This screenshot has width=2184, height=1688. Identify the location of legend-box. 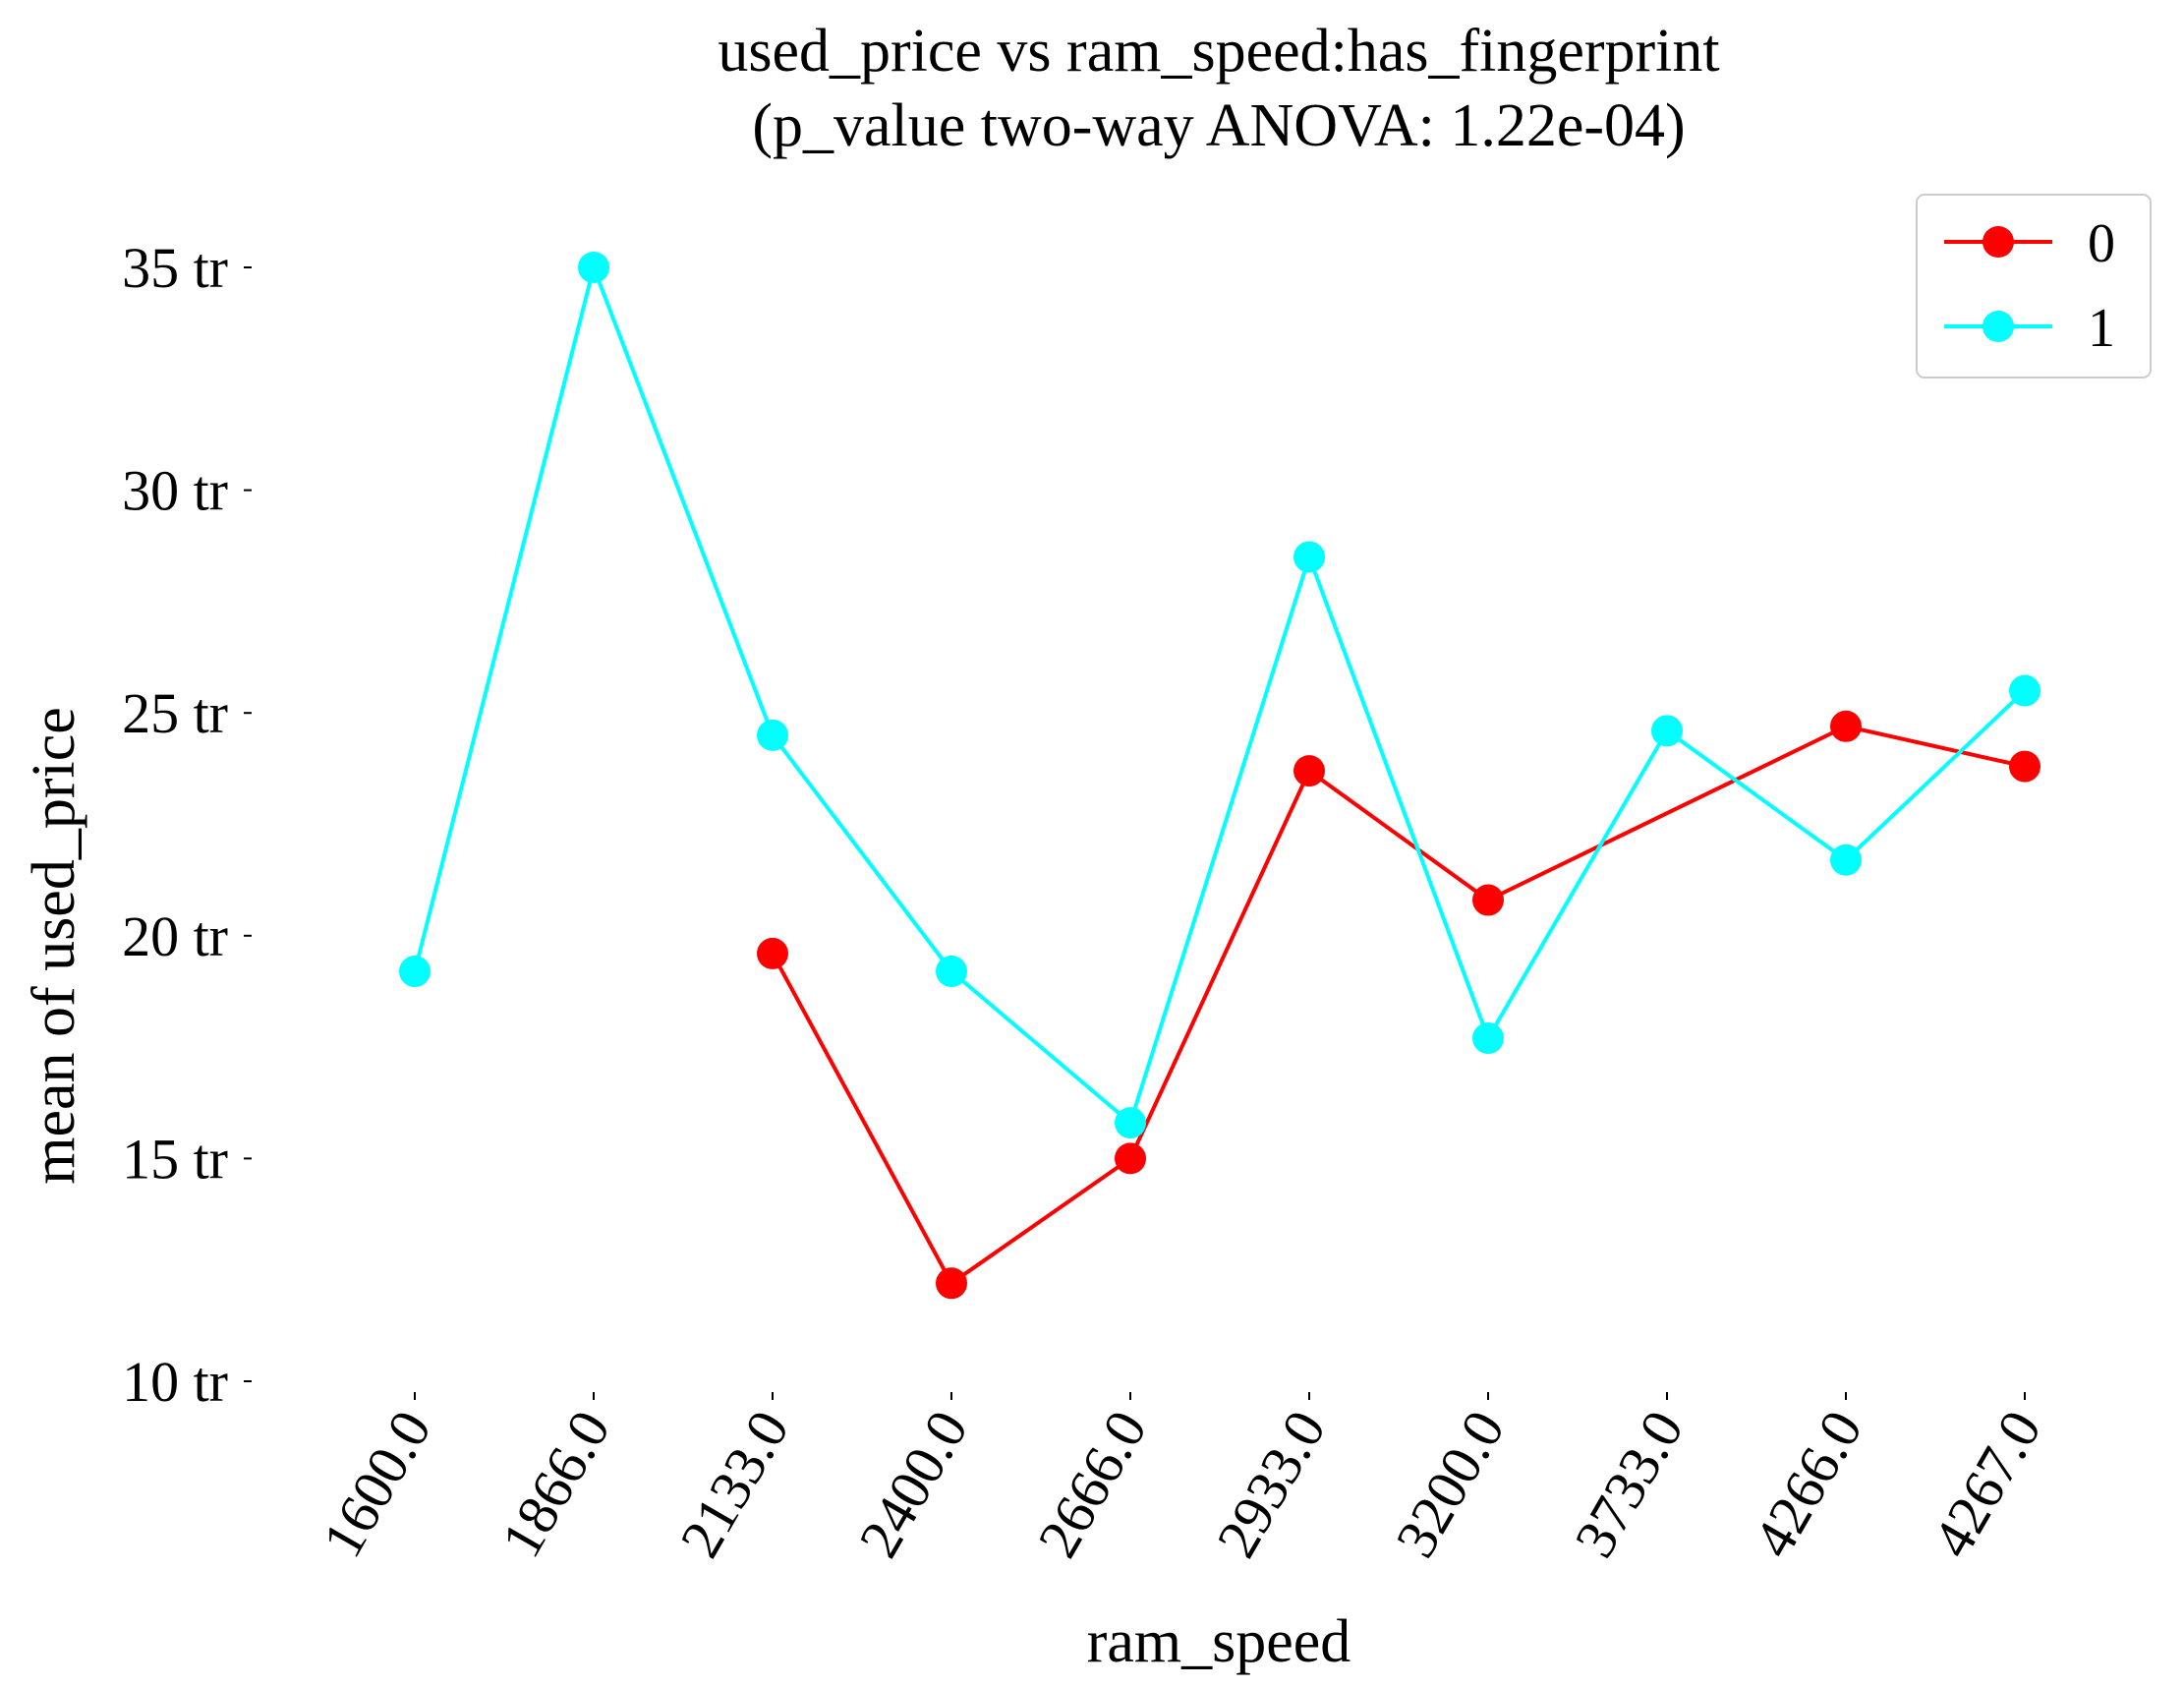
(2034, 286).